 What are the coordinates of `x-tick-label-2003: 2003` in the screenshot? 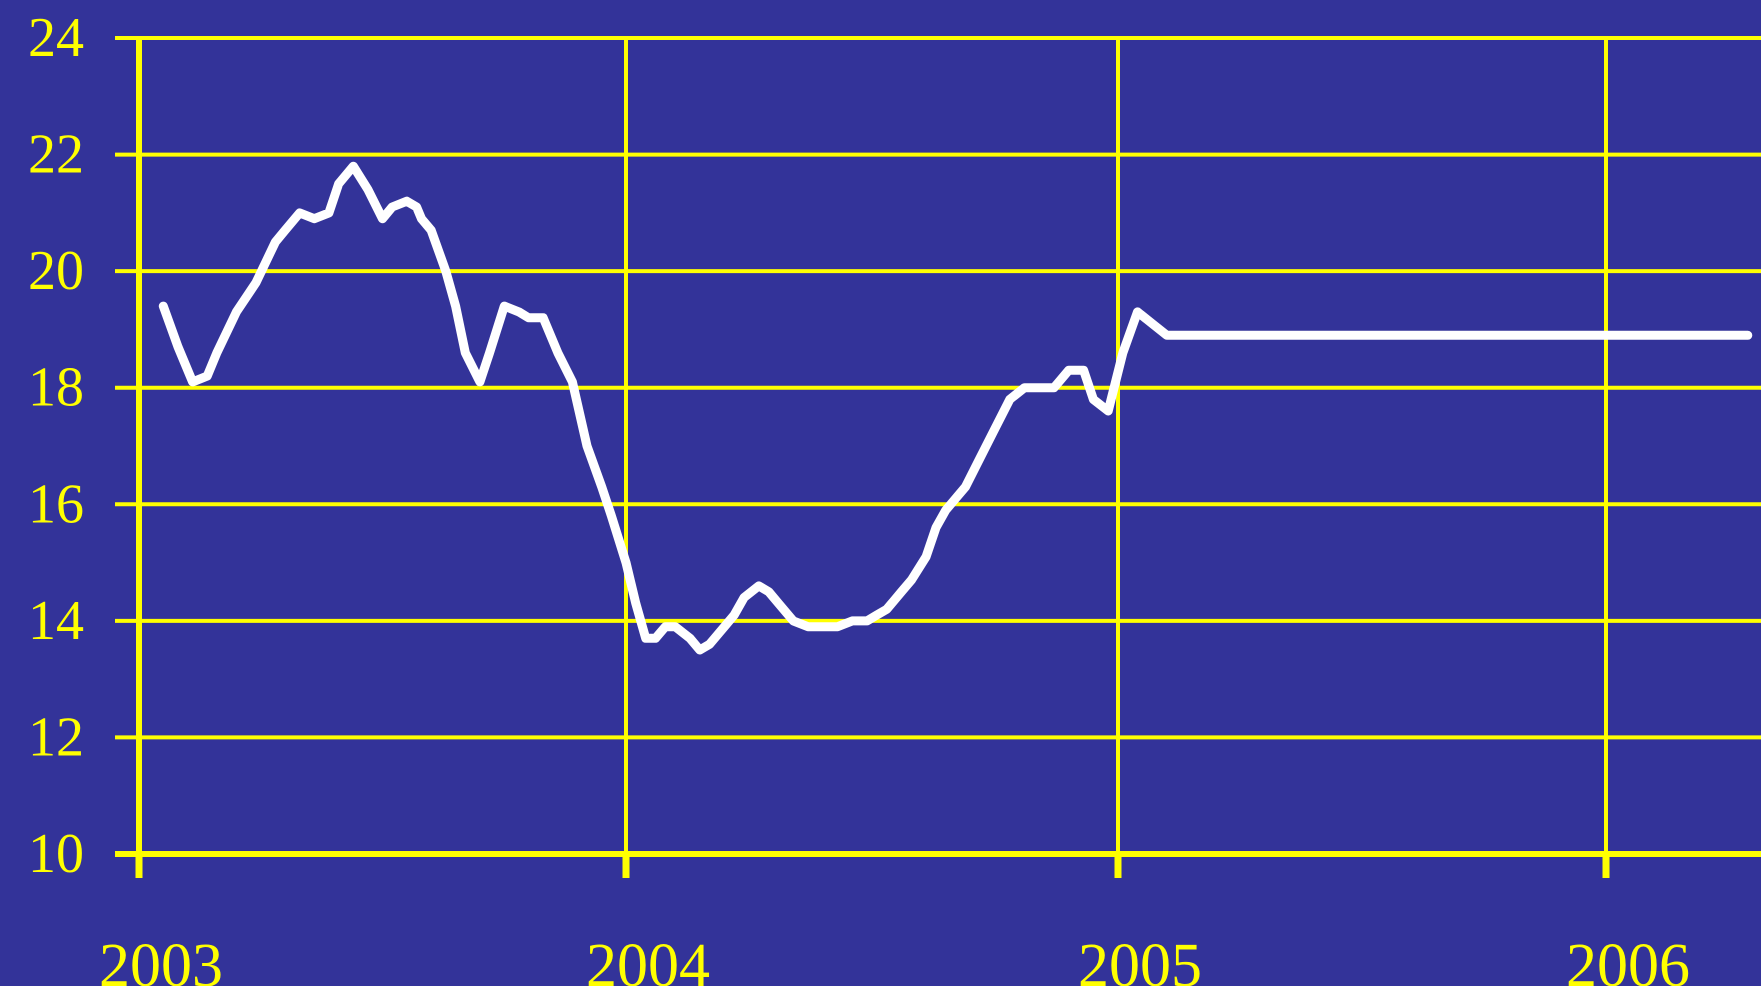 It's located at (161, 959).